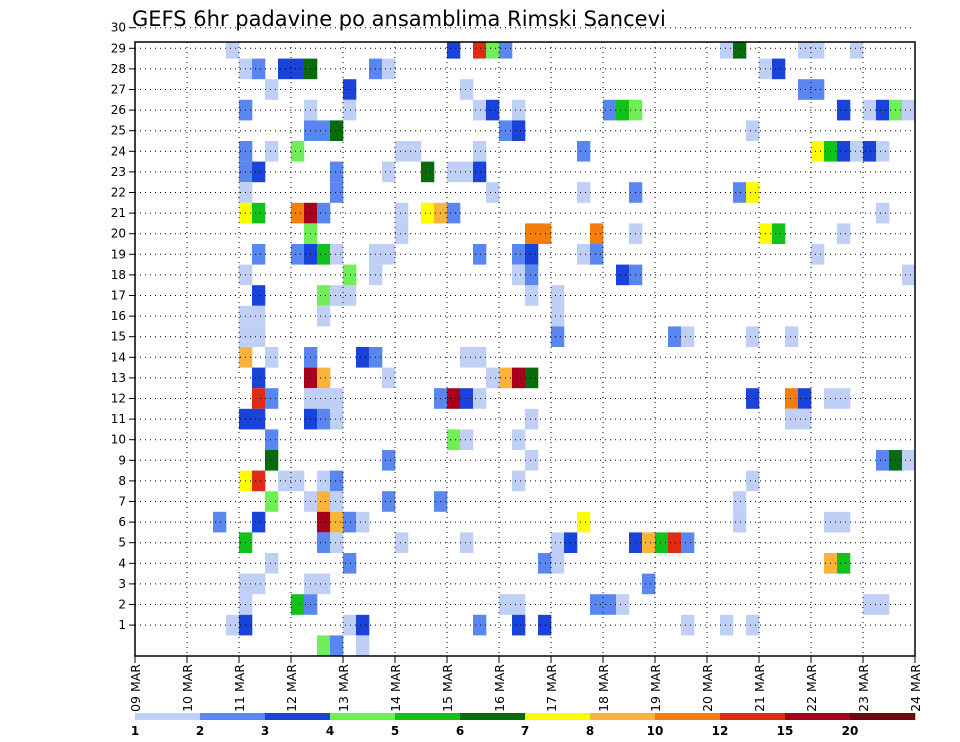  I want to click on y-tick-label: 25, so click(118, 131).